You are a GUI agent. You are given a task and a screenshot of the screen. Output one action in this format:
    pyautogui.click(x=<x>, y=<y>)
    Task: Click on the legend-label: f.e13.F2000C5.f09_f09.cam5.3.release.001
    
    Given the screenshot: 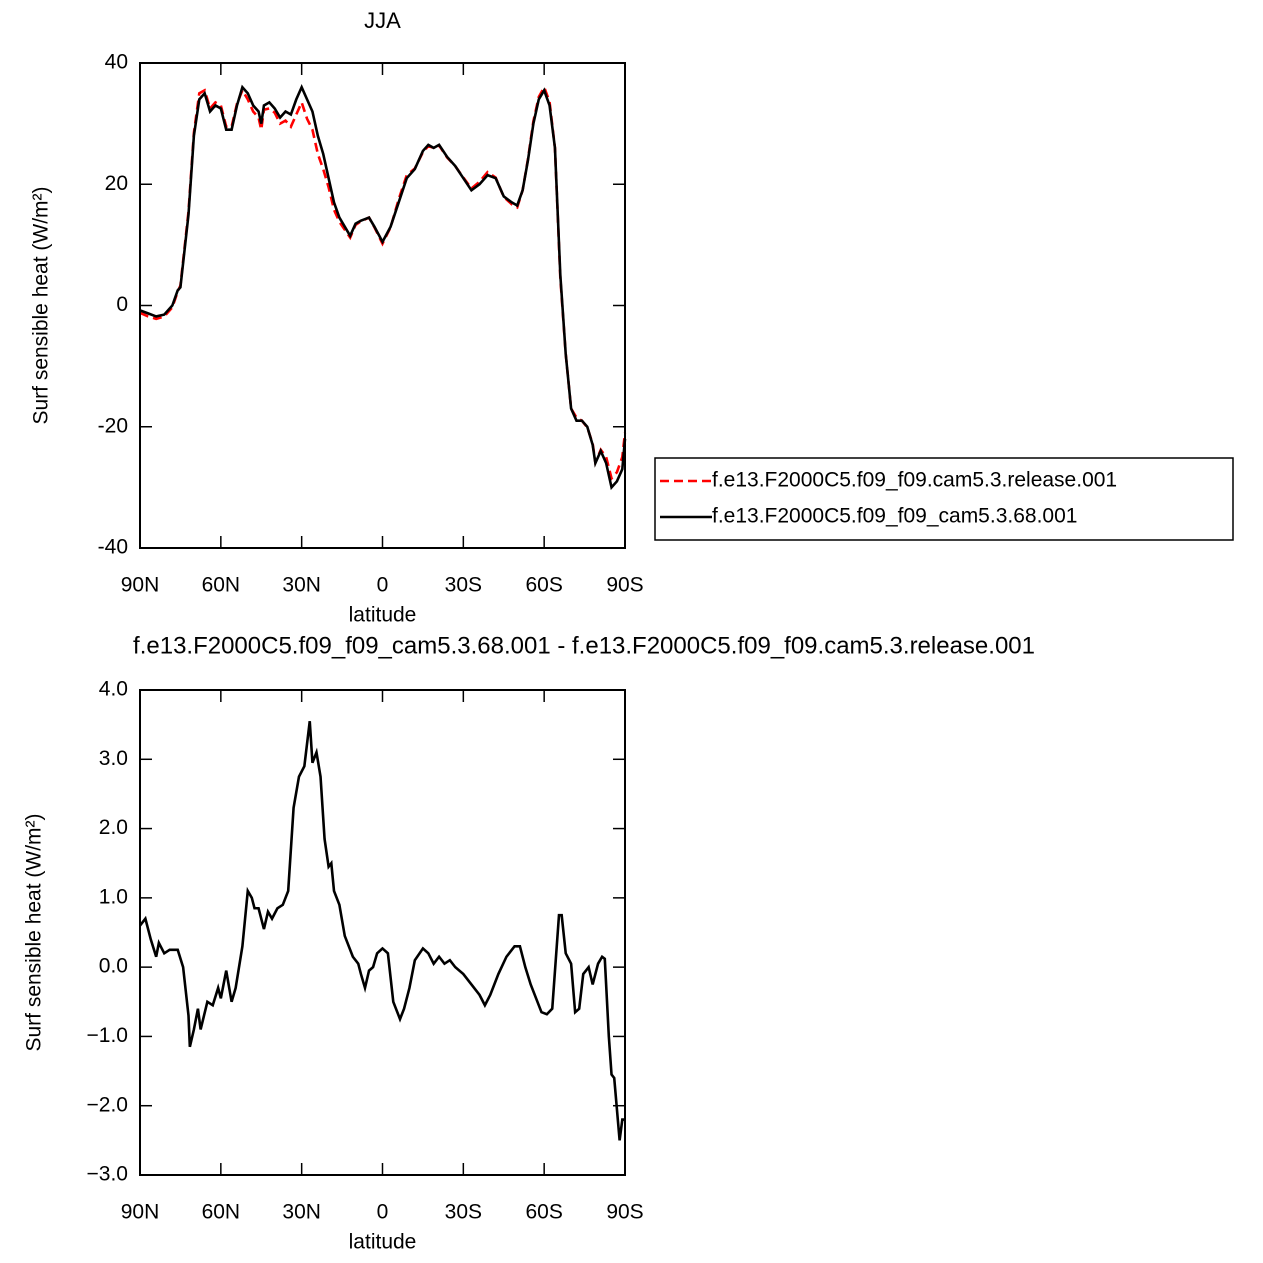 What is the action you would take?
    pyautogui.click(x=914, y=480)
    